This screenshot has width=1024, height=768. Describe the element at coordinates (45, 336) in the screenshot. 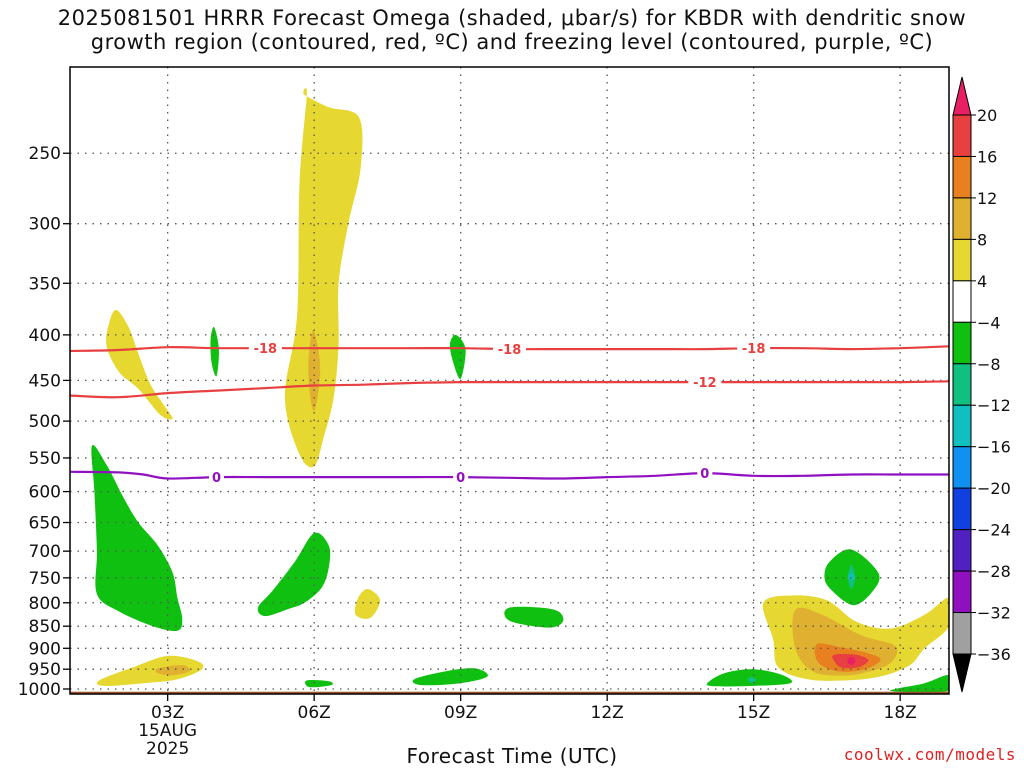

I see `y-tick-label-400: 400` at that location.